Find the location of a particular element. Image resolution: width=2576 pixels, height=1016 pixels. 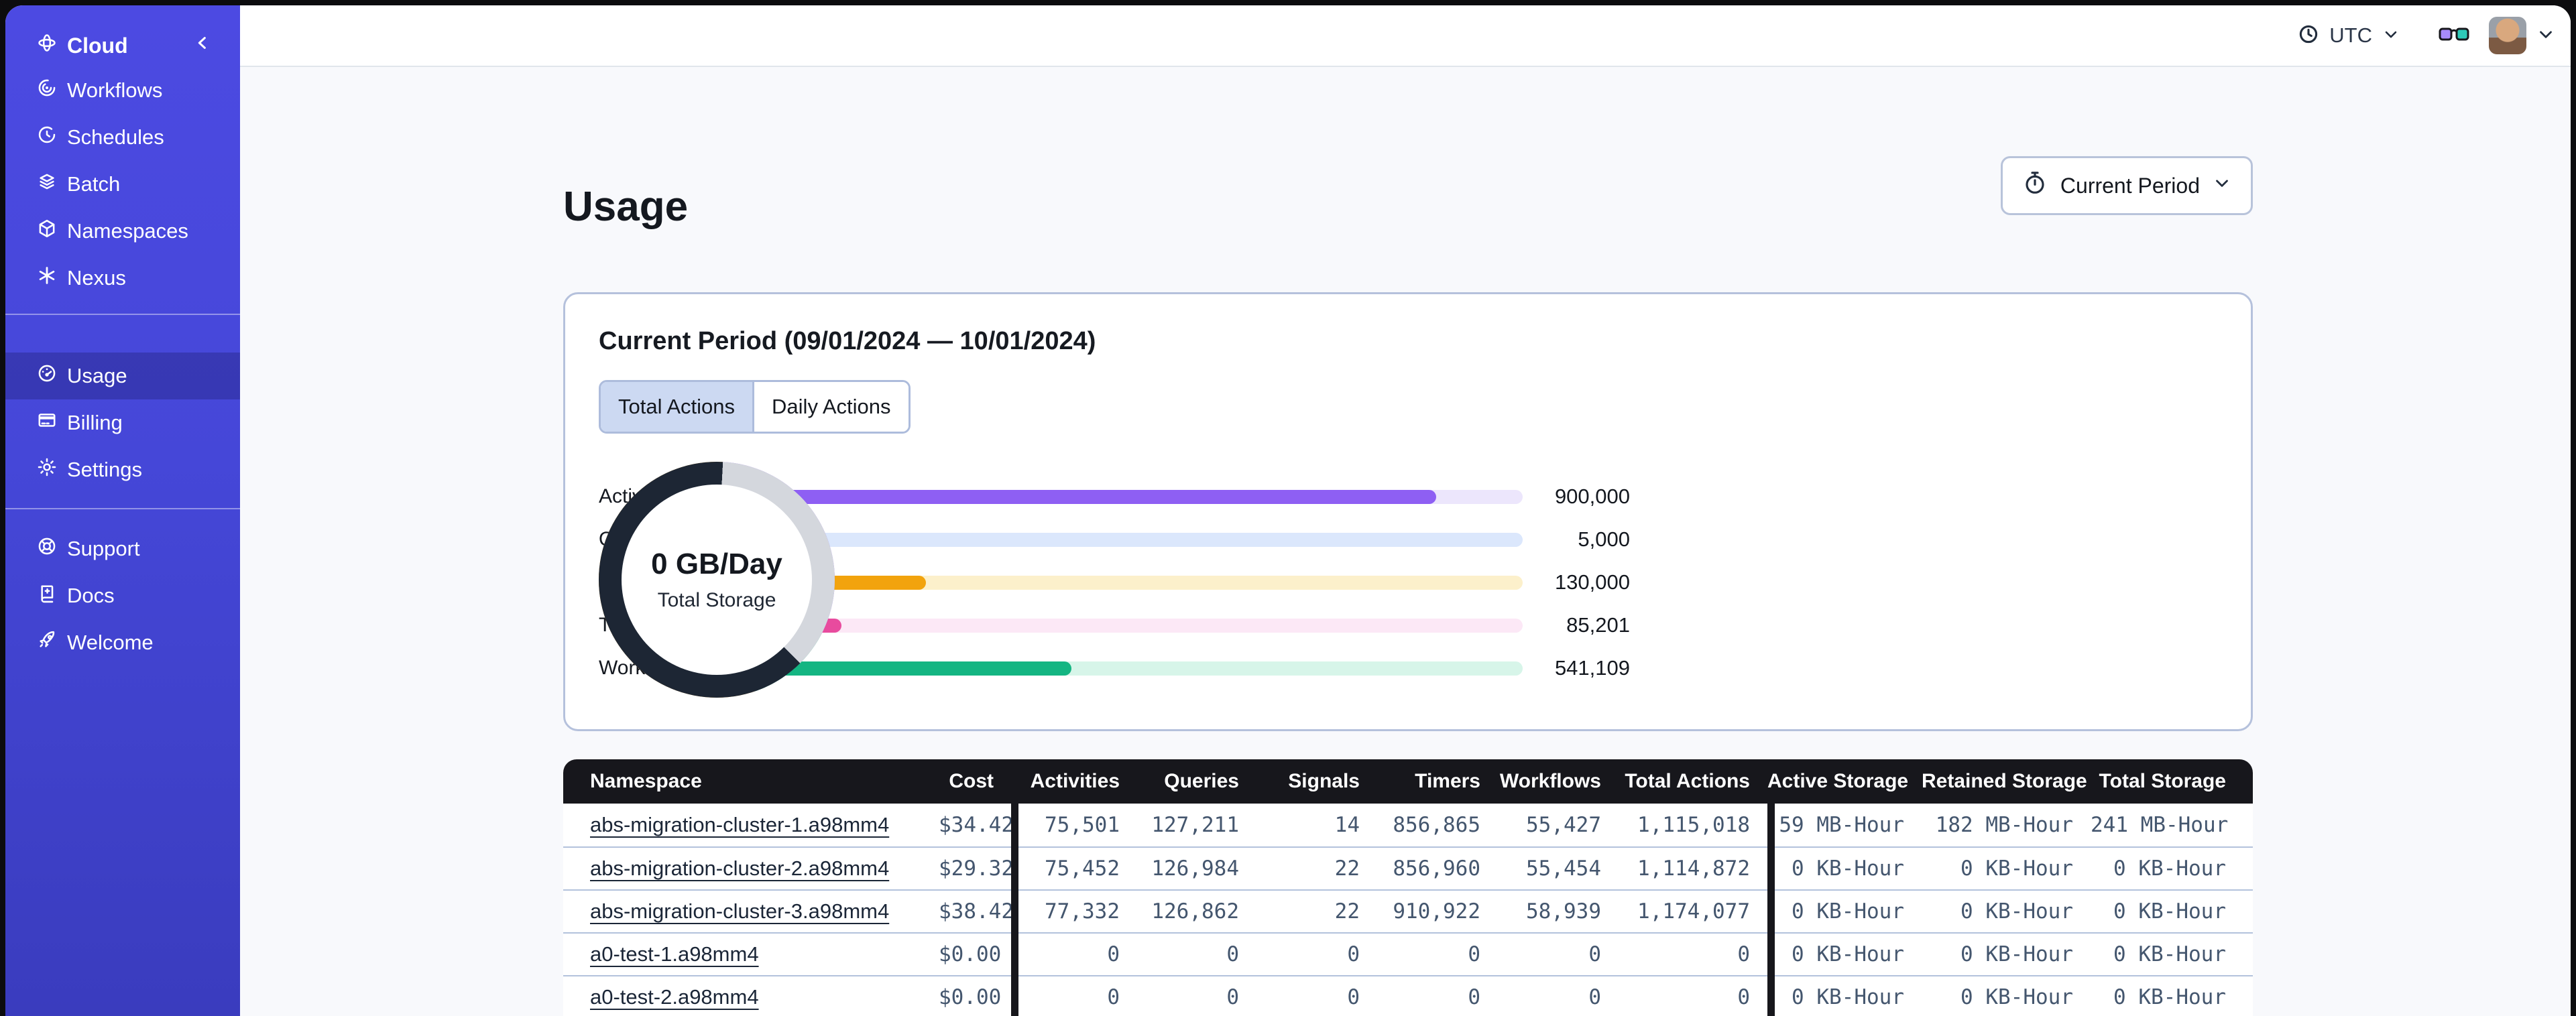

settings-gear-icon is located at coordinates (47, 470).